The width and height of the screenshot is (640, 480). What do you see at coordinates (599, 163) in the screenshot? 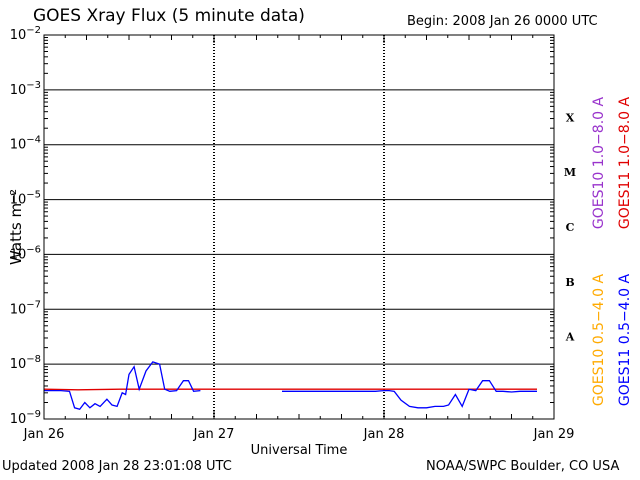
I see `legend-entry: GOES10 1.0−8.0 A` at bounding box center [599, 163].